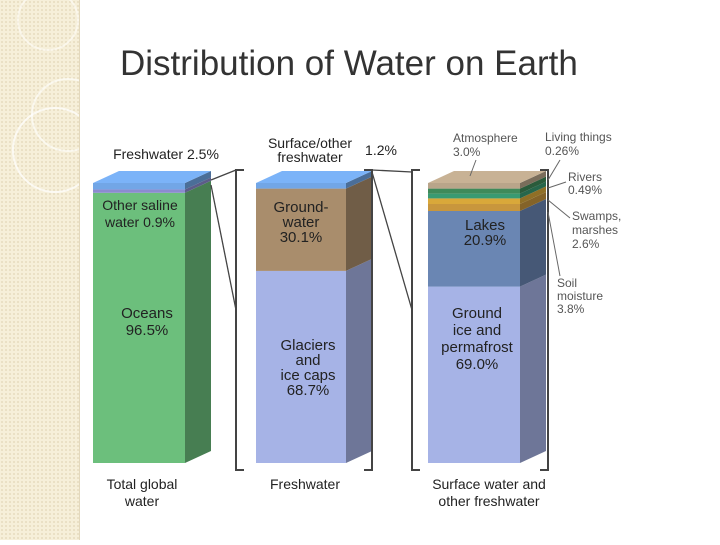  Describe the element at coordinates (381, 150) in the screenshot. I see `label-surface-other-value: 1.2%` at that location.